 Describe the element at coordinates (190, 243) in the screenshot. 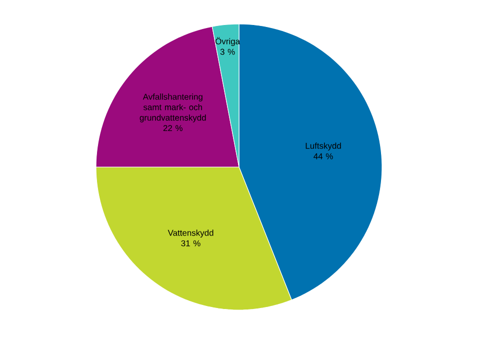

I see `data-label: 31 %` at that location.